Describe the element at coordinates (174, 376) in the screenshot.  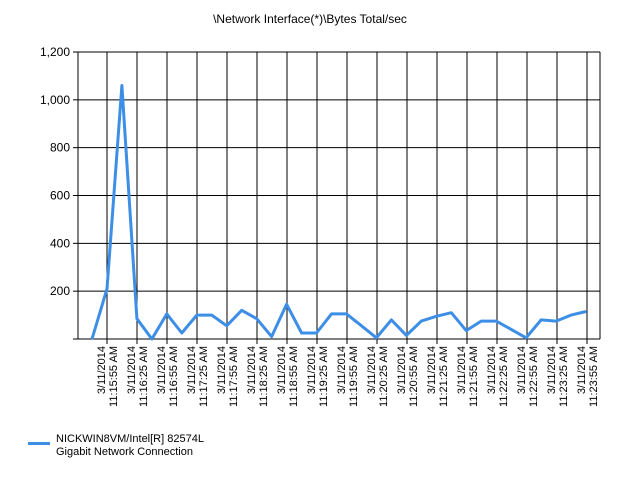
I see `x-tick-label-time: 11:16:55 AM` at that location.